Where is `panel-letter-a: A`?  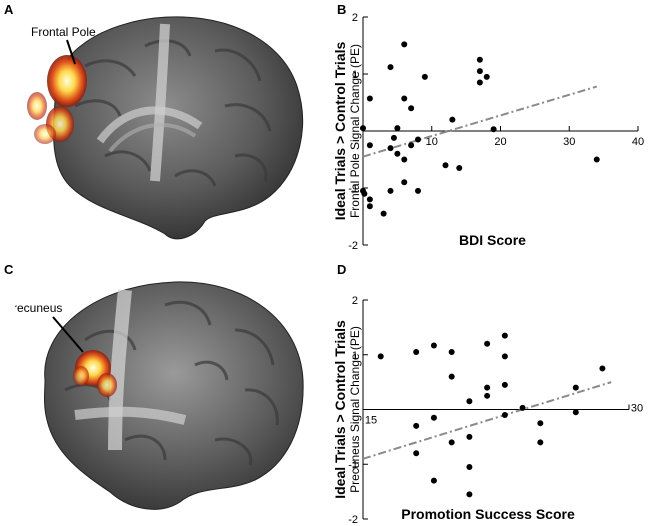 panel-letter-a: A is located at coordinates (9, 9).